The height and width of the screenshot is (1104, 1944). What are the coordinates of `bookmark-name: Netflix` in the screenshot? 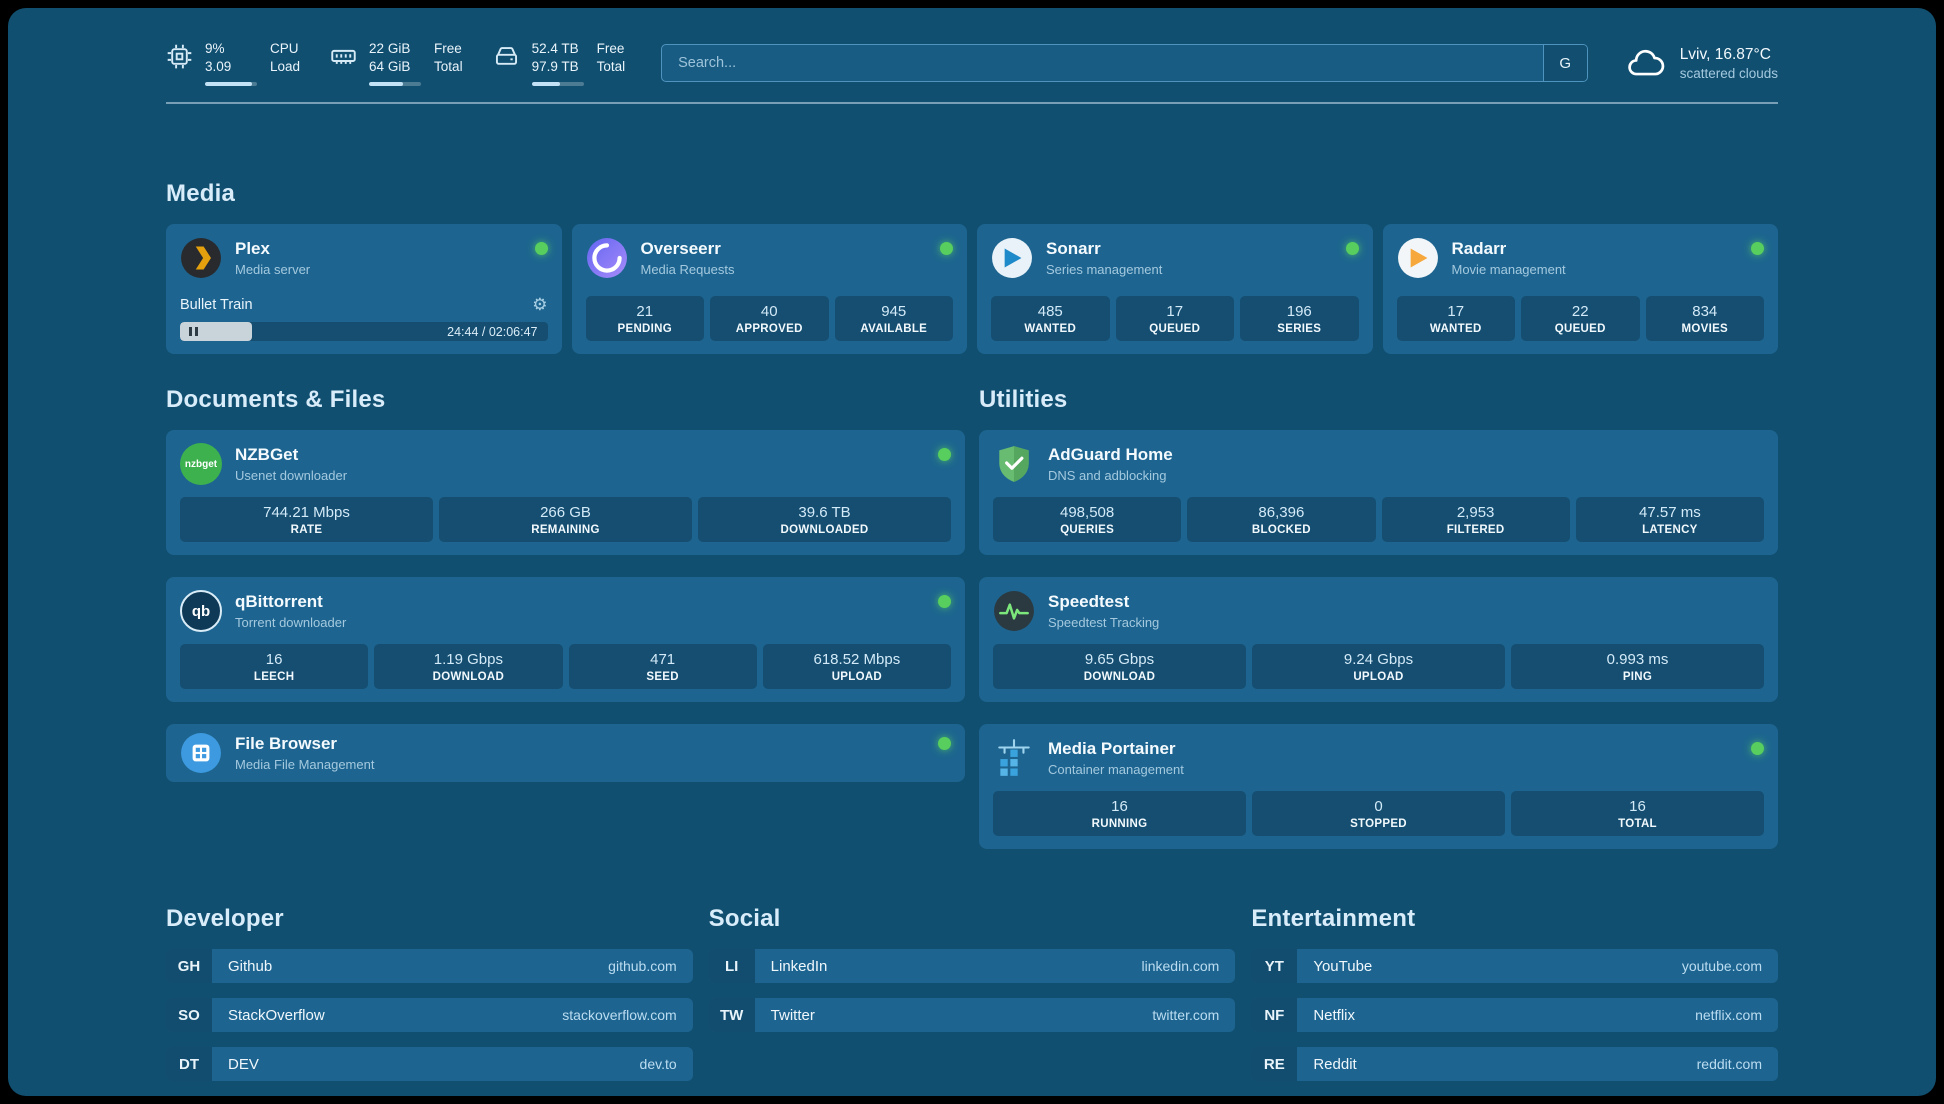 It's located at (1334, 1015).